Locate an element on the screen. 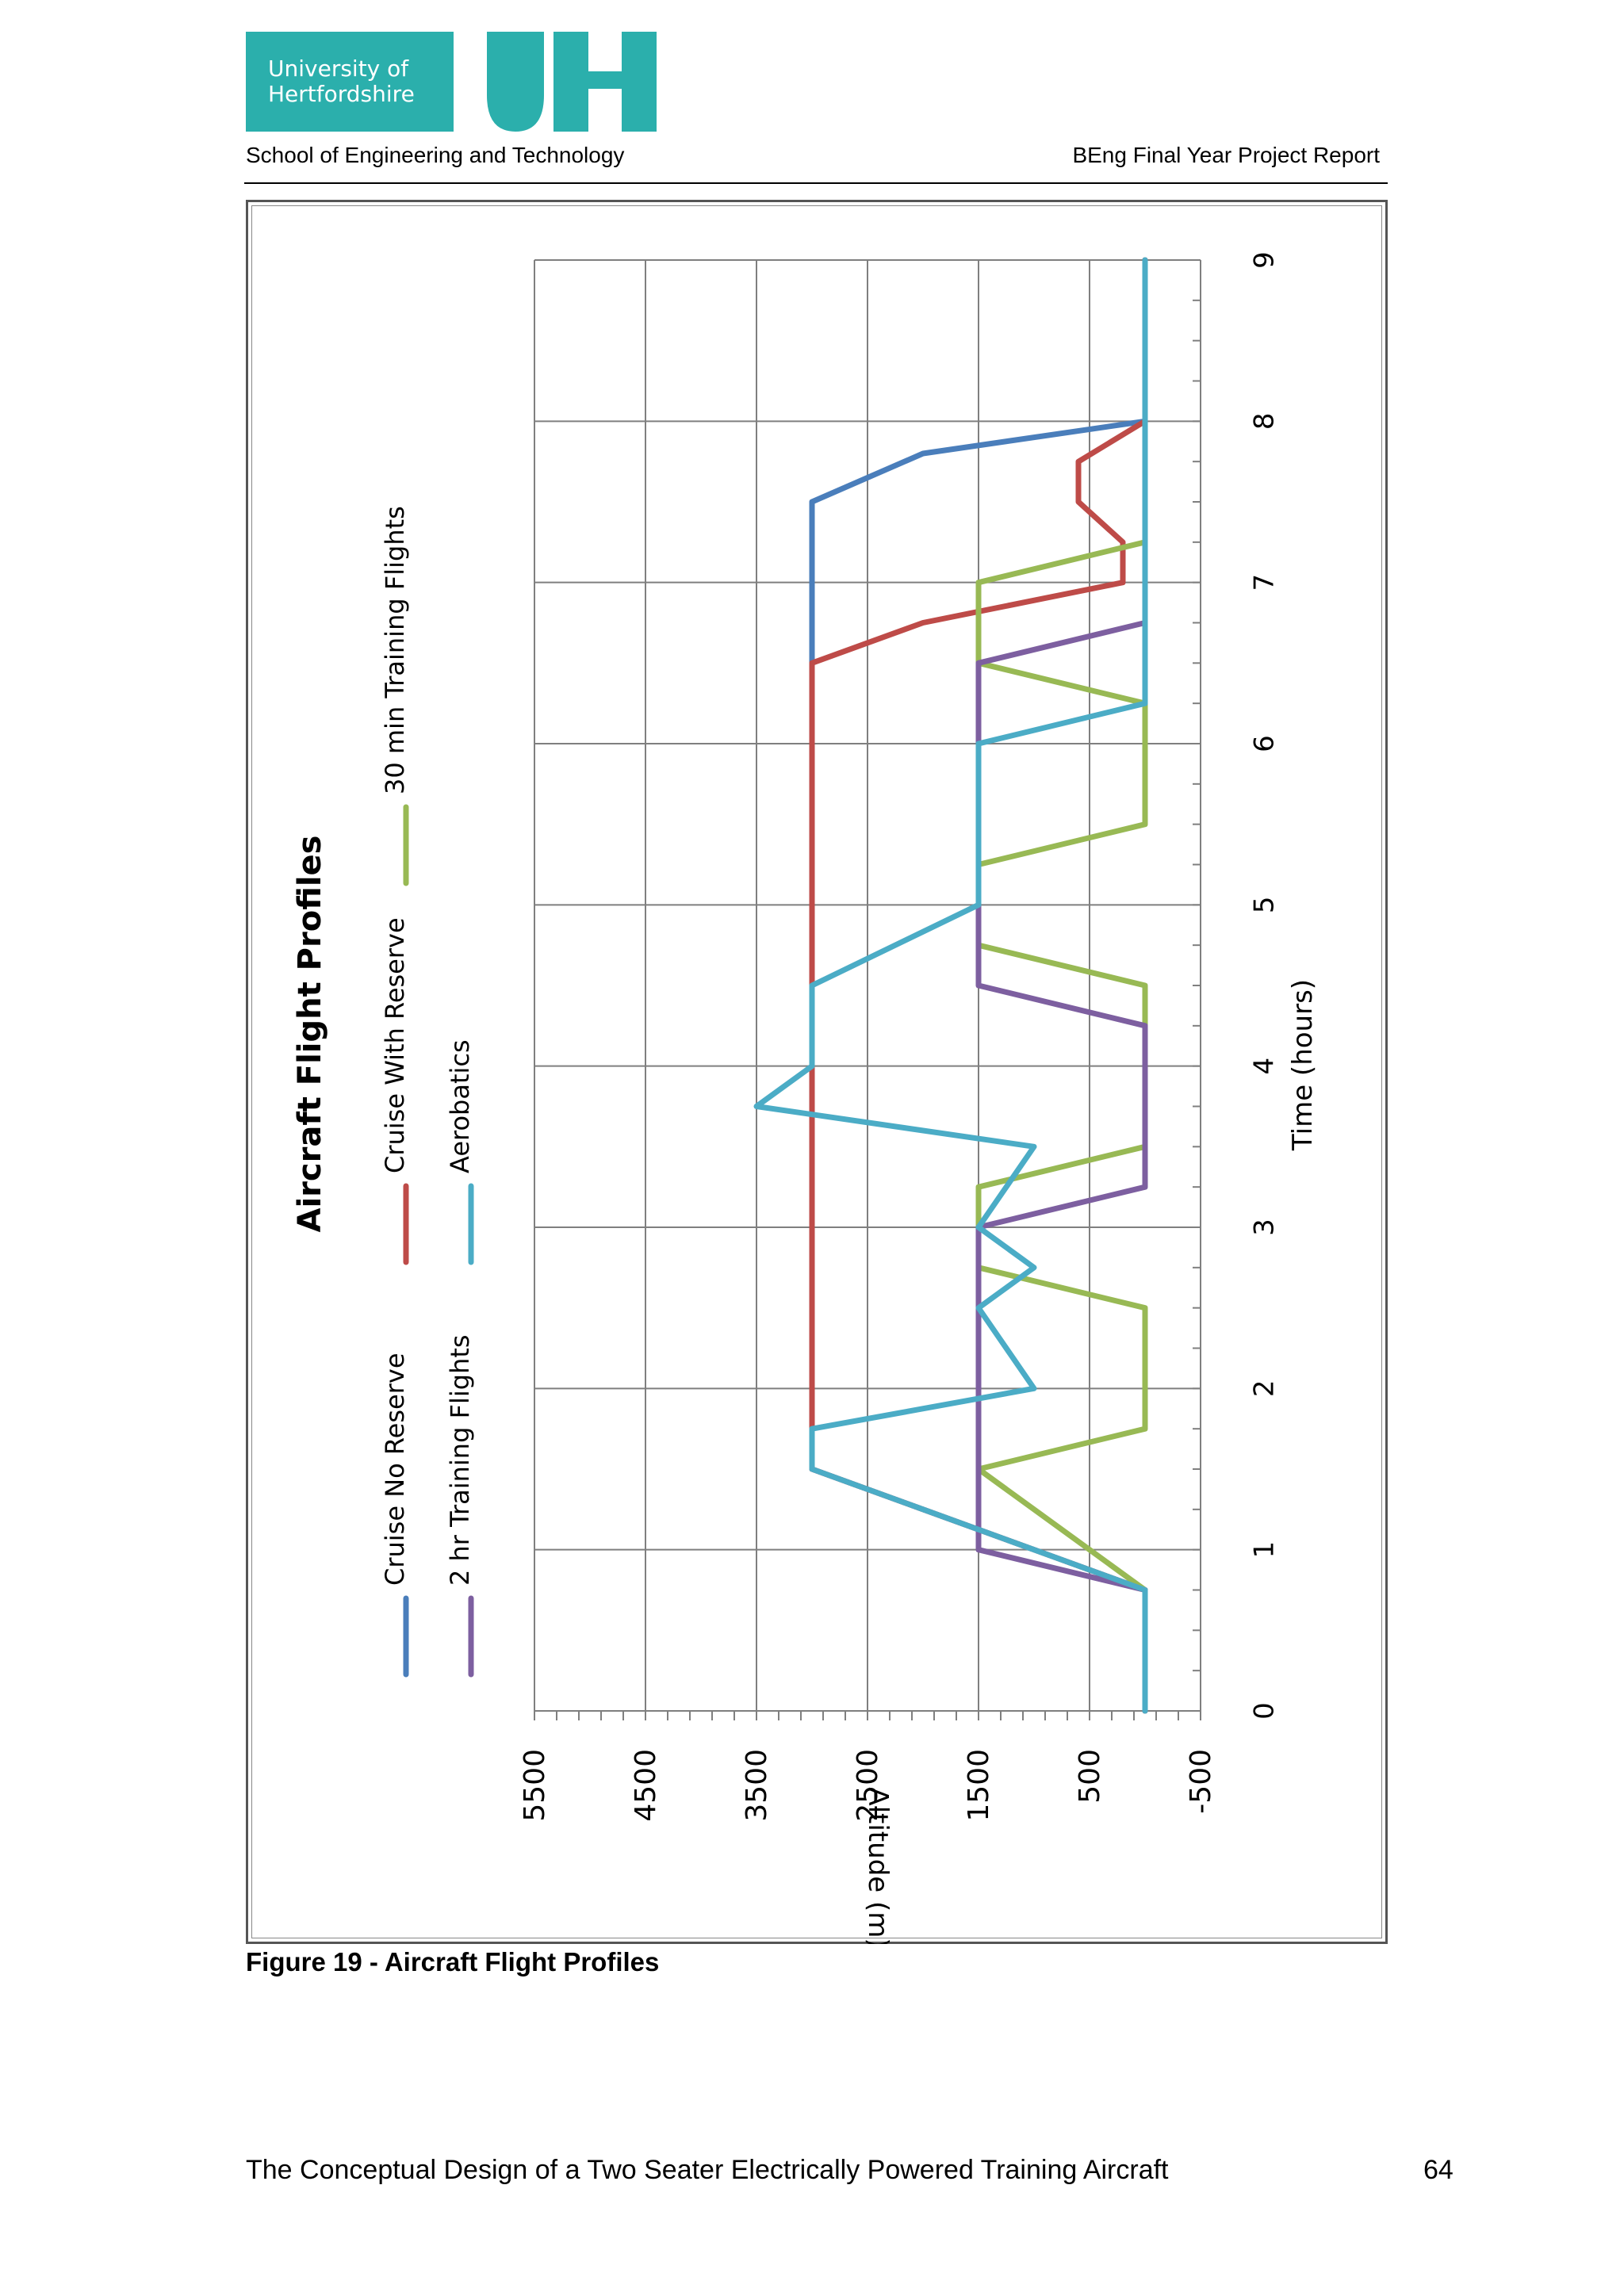  time-tick-label: 0 is located at coordinates (1265, 1711).